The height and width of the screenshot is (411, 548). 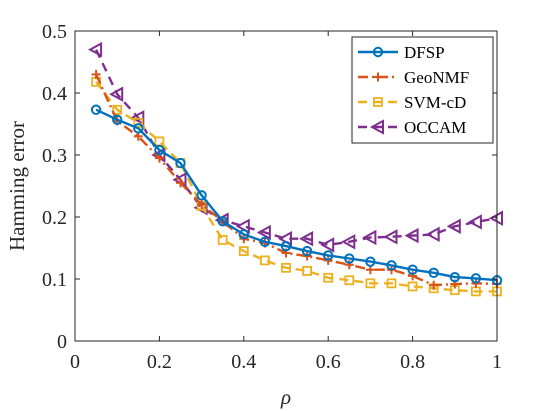 I want to click on y-tick-label: 0.1, so click(x=54, y=280).